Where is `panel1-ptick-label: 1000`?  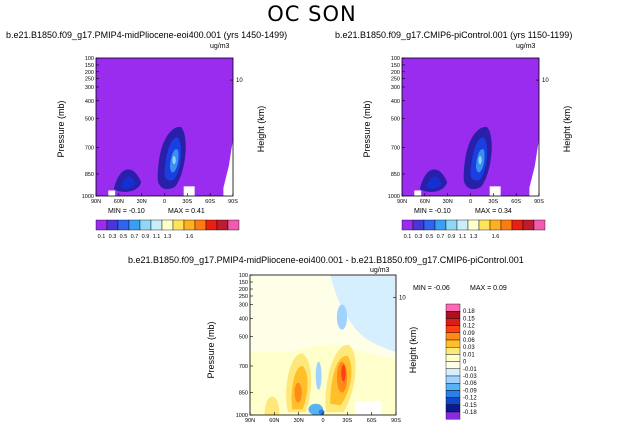
panel1-ptick-label: 1000 is located at coordinates (88, 197).